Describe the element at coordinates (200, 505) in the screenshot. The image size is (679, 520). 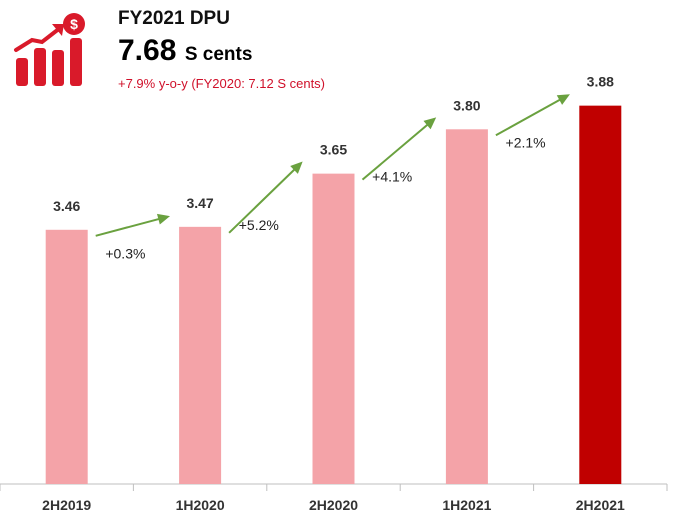
I see `x-tick-label-1H2020: 1H2020` at that location.